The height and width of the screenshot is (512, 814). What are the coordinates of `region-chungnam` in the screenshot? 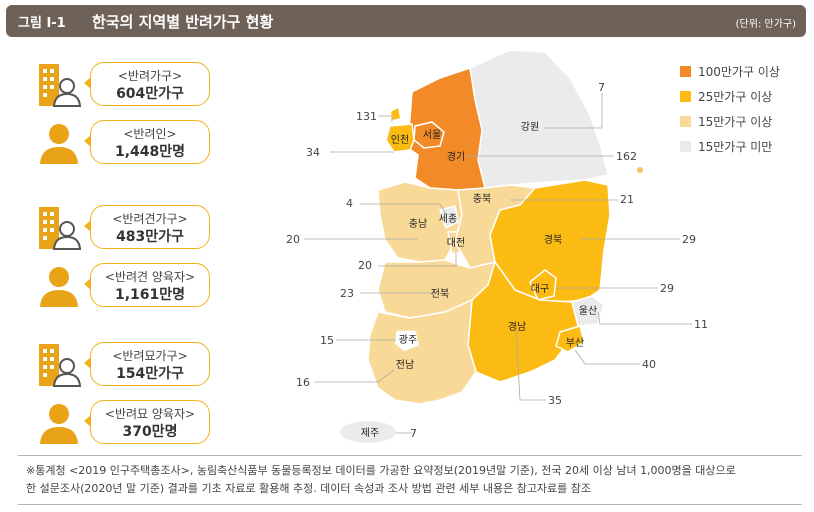 It's located at (420, 222).